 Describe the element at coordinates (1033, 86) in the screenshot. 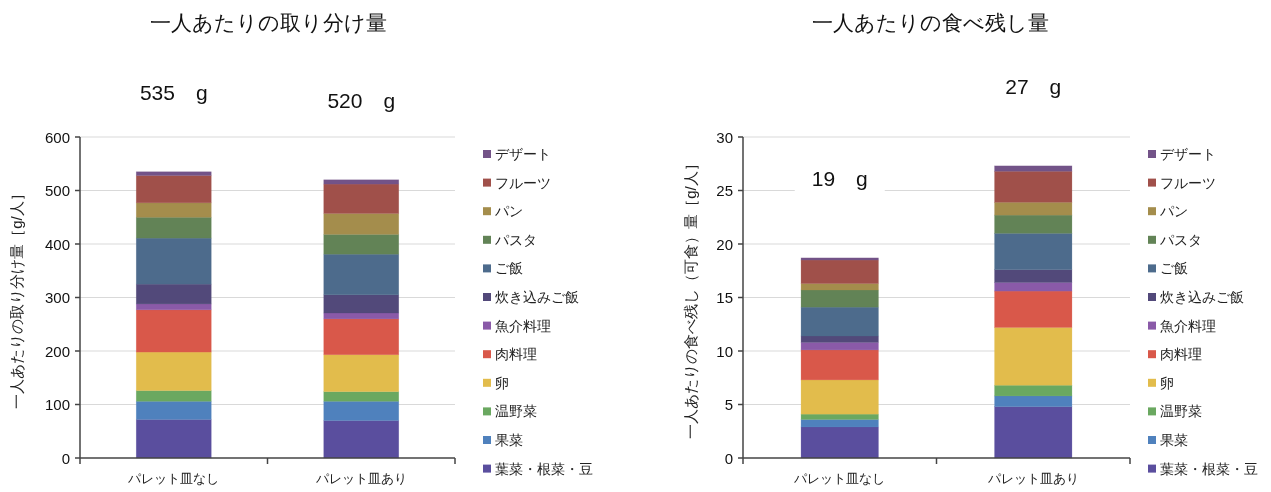

I see `text: 27 g` at that location.